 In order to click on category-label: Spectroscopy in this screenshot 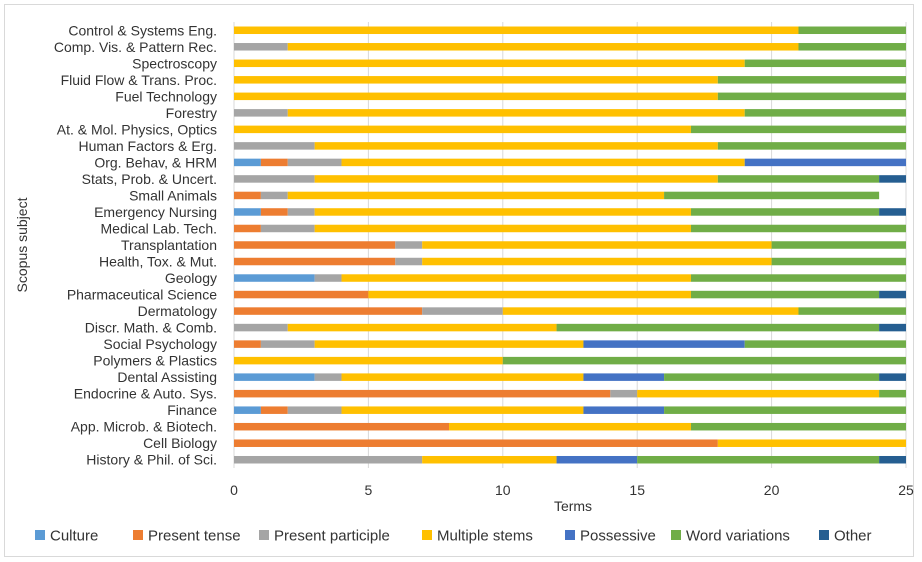, I will do `click(174, 63)`.